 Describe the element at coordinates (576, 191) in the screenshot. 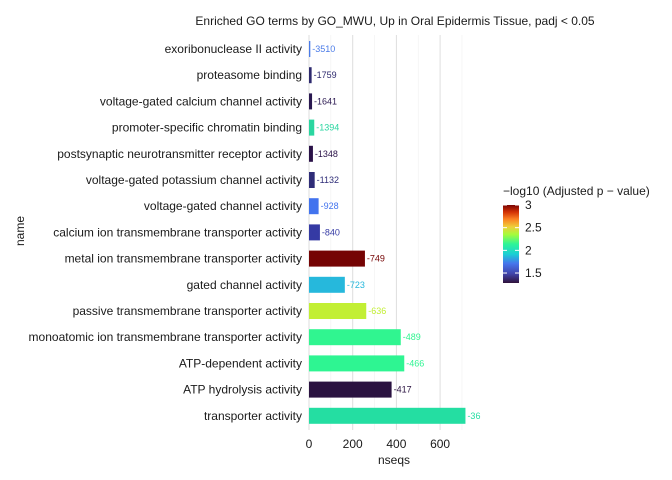

I see `legend-title: −log10 (Adjusted p − value)` at that location.